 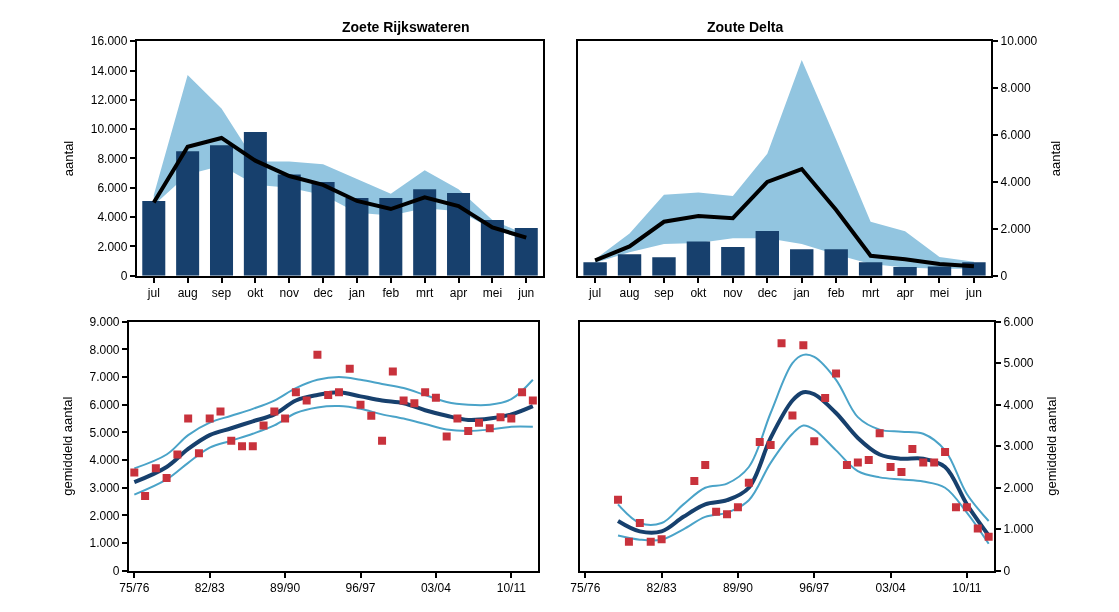 I want to click on y-tick-label: 2.000, so click(x=104, y=515).